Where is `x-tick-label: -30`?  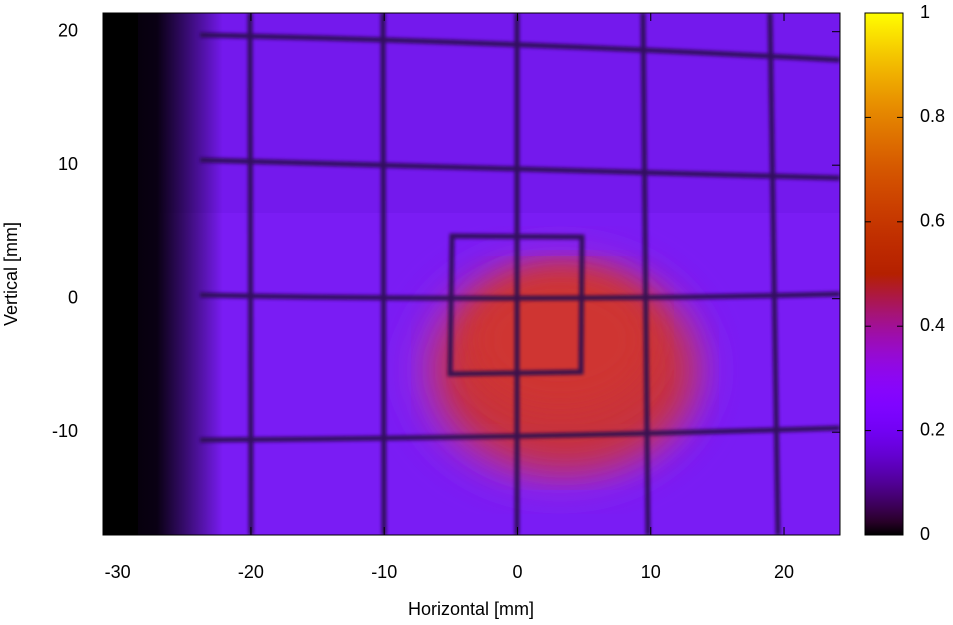
x-tick-label: -30 is located at coordinates (118, 572).